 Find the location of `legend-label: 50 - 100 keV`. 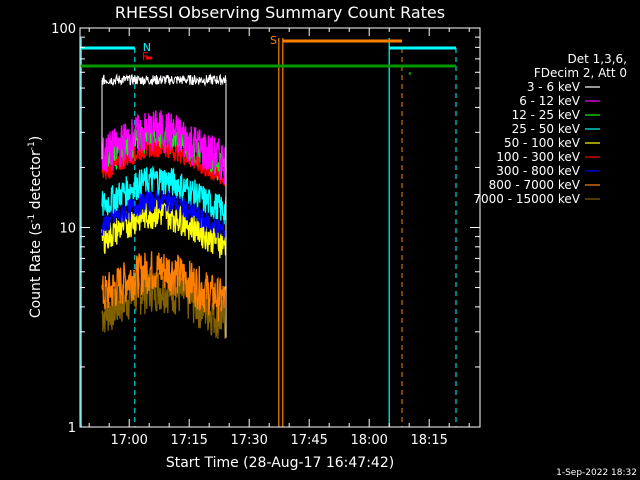

legend-label: 50 - 100 keV is located at coordinates (542, 143).